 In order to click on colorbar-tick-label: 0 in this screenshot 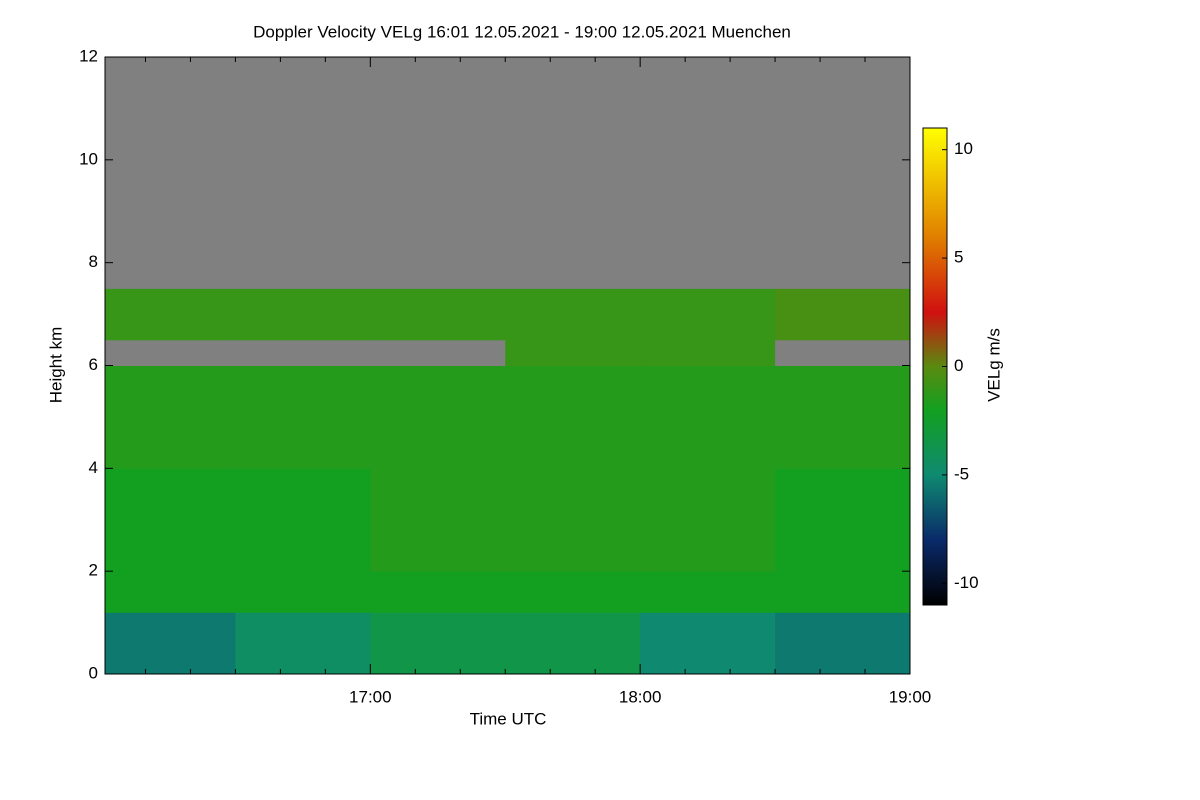, I will do `click(958, 365)`.